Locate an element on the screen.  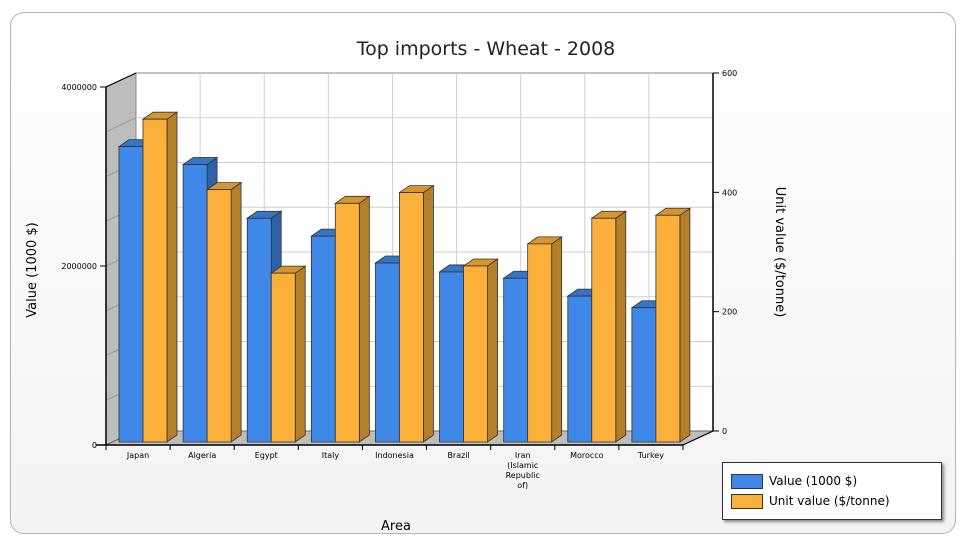
x-tick-label: Japan is located at coordinates (137, 455).